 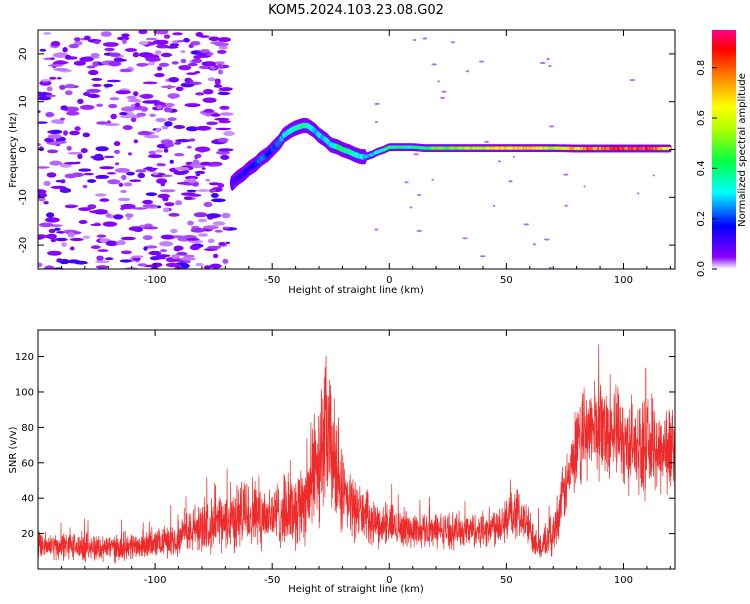 What do you see at coordinates (23, 245) in the screenshot?
I see `spectrogram-y-tick-label: -20` at bounding box center [23, 245].